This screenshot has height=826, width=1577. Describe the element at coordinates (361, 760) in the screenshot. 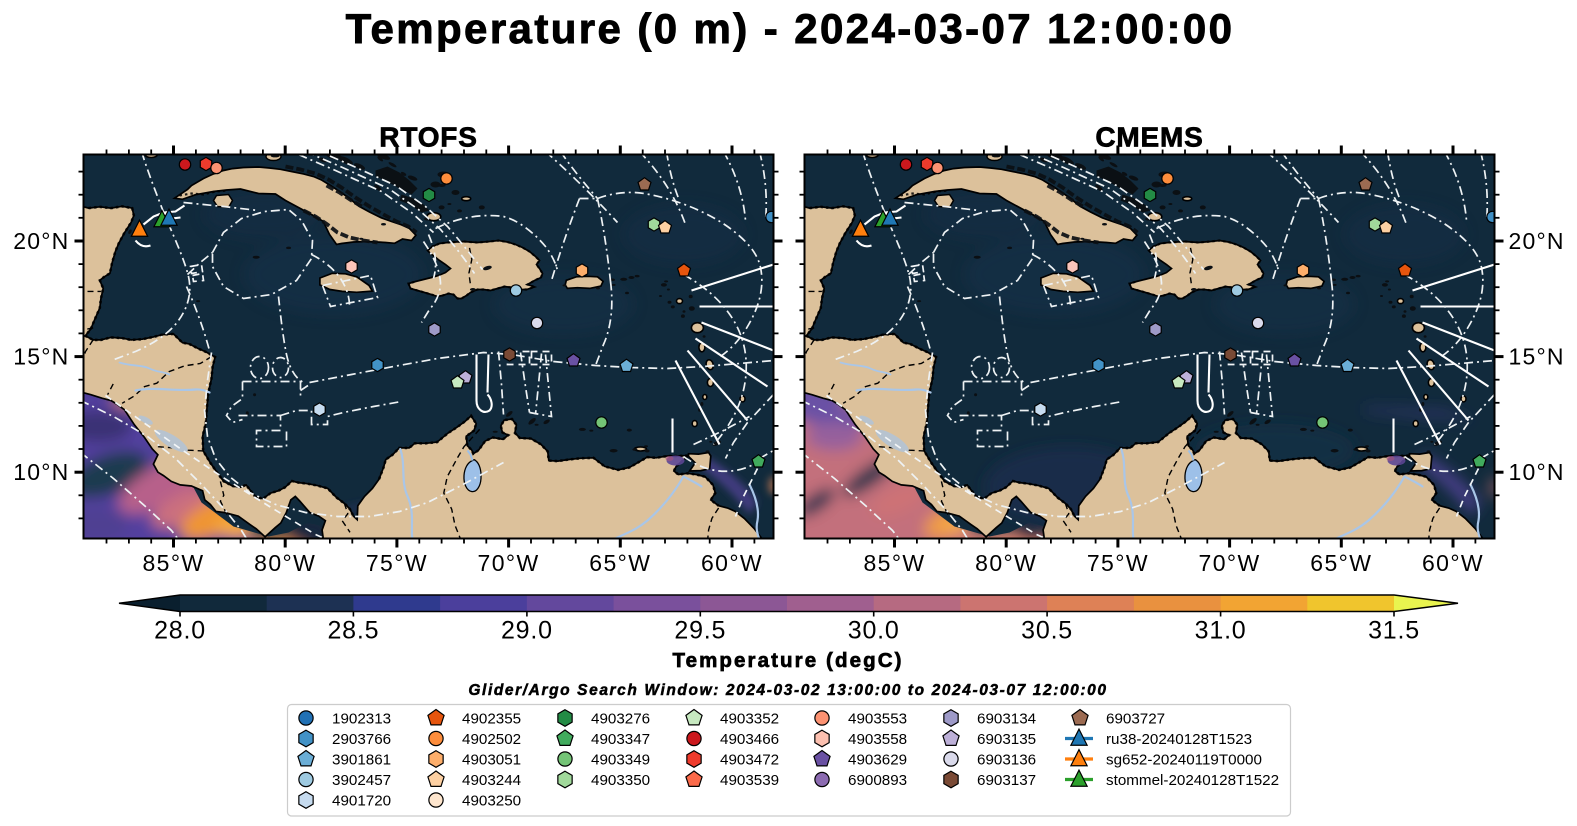

I see `svg-text: 3901861` at that location.